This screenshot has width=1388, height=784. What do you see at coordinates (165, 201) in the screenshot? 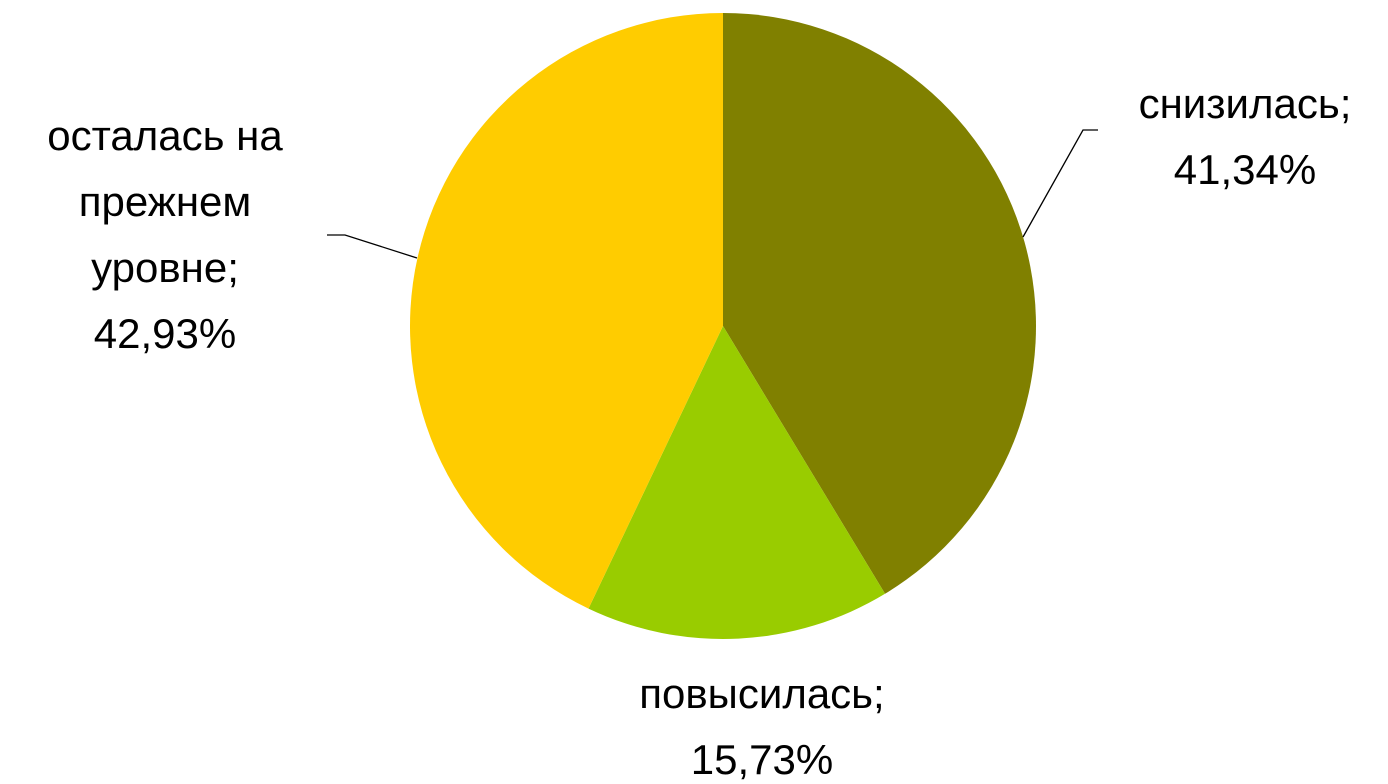
I see `data-label-ostalas-line2: прежнем` at bounding box center [165, 201].